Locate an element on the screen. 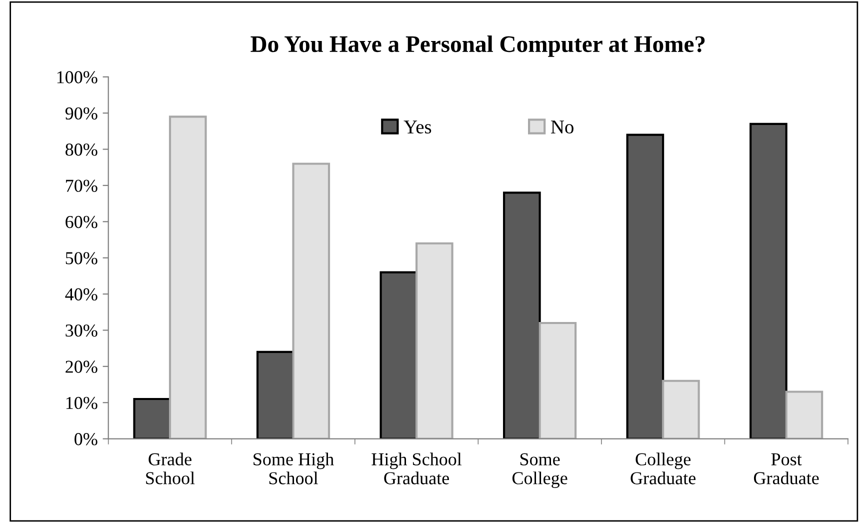  y-tick-label: 50% is located at coordinates (82, 258).